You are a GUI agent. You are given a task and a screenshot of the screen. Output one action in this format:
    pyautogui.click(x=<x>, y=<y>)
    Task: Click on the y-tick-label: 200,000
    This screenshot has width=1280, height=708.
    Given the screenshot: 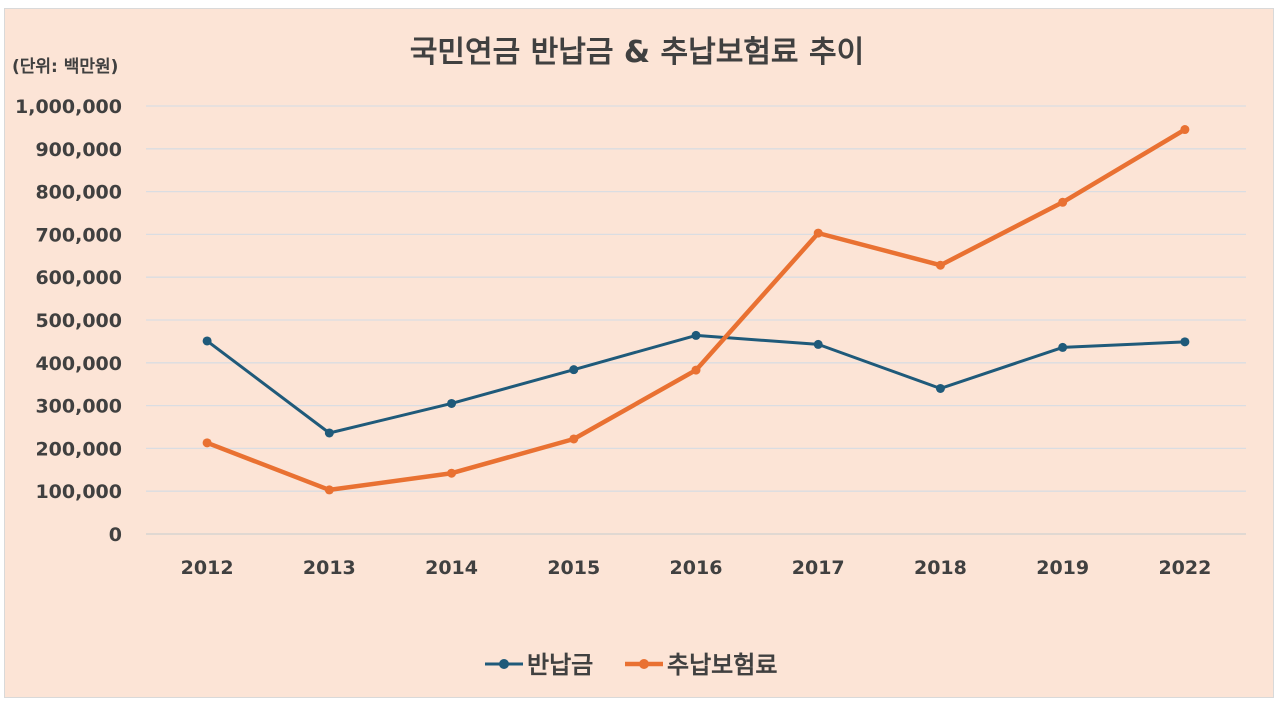 What is the action you would take?
    pyautogui.click(x=78, y=449)
    